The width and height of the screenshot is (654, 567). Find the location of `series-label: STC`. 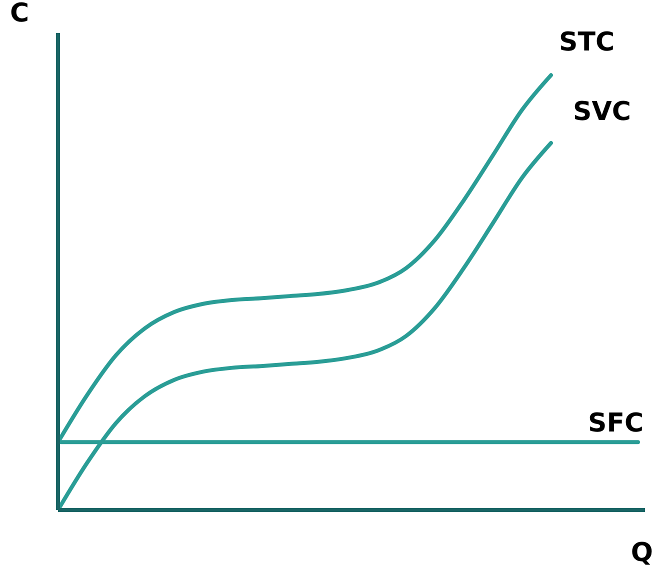

series-label: STC is located at coordinates (587, 42).